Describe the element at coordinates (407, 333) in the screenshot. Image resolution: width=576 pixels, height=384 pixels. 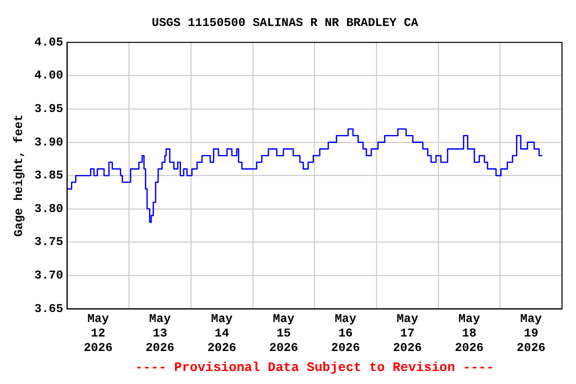
I see `x-tick-label: May 17 2026` at that location.